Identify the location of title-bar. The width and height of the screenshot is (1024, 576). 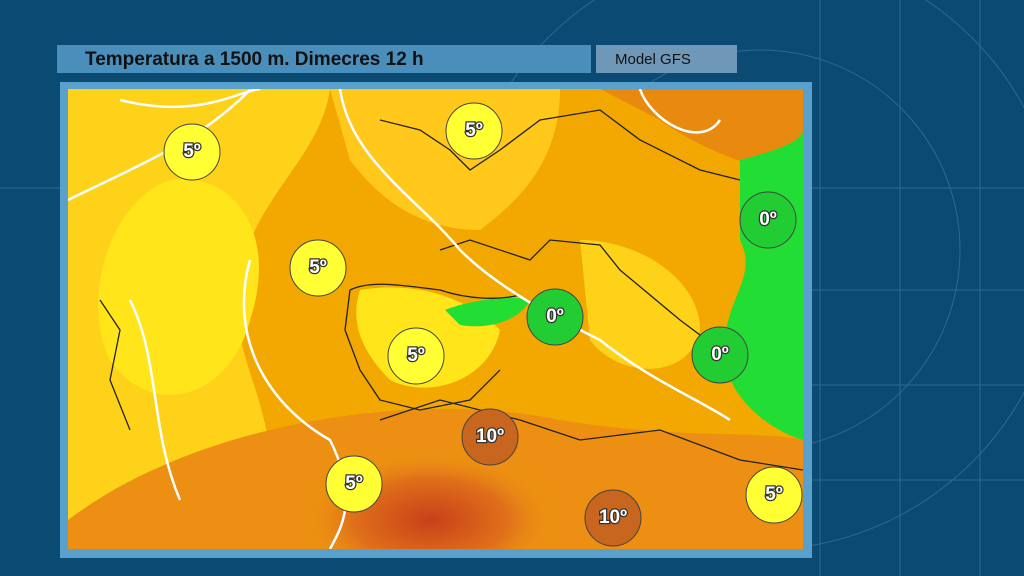
(324, 59).